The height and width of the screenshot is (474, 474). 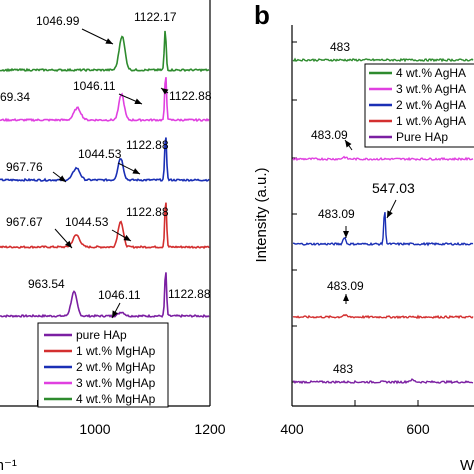 What do you see at coordinates (127, 237) in the screenshot?
I see `panel-a-arrow-1-1-head` at bounding box center [127, 237].